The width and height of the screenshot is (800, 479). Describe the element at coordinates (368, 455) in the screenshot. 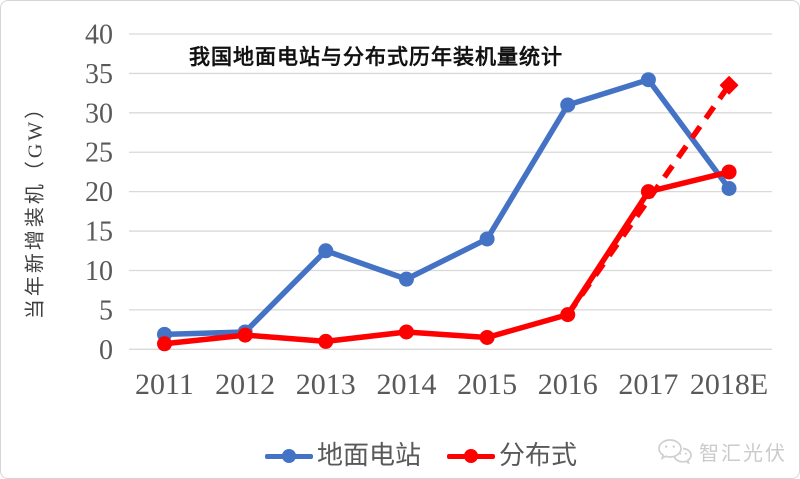

I see `legend-label: 地面电站` at that location.